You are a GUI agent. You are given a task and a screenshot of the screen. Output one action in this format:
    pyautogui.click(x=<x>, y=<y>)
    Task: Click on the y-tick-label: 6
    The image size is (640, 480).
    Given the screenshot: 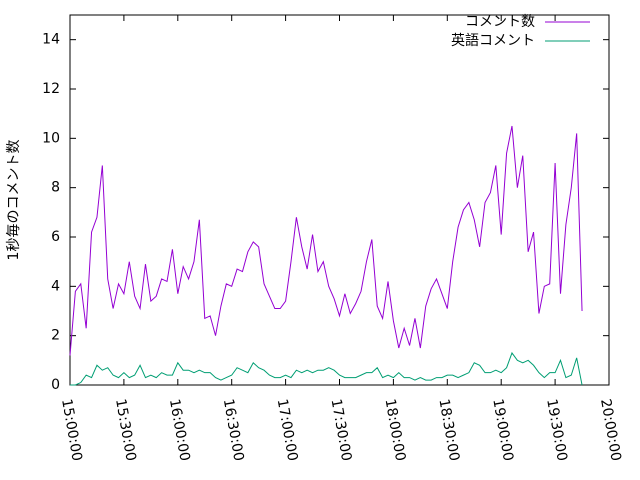 What is the action you would take?
    pyautogui.click(x=55, y=237)
    